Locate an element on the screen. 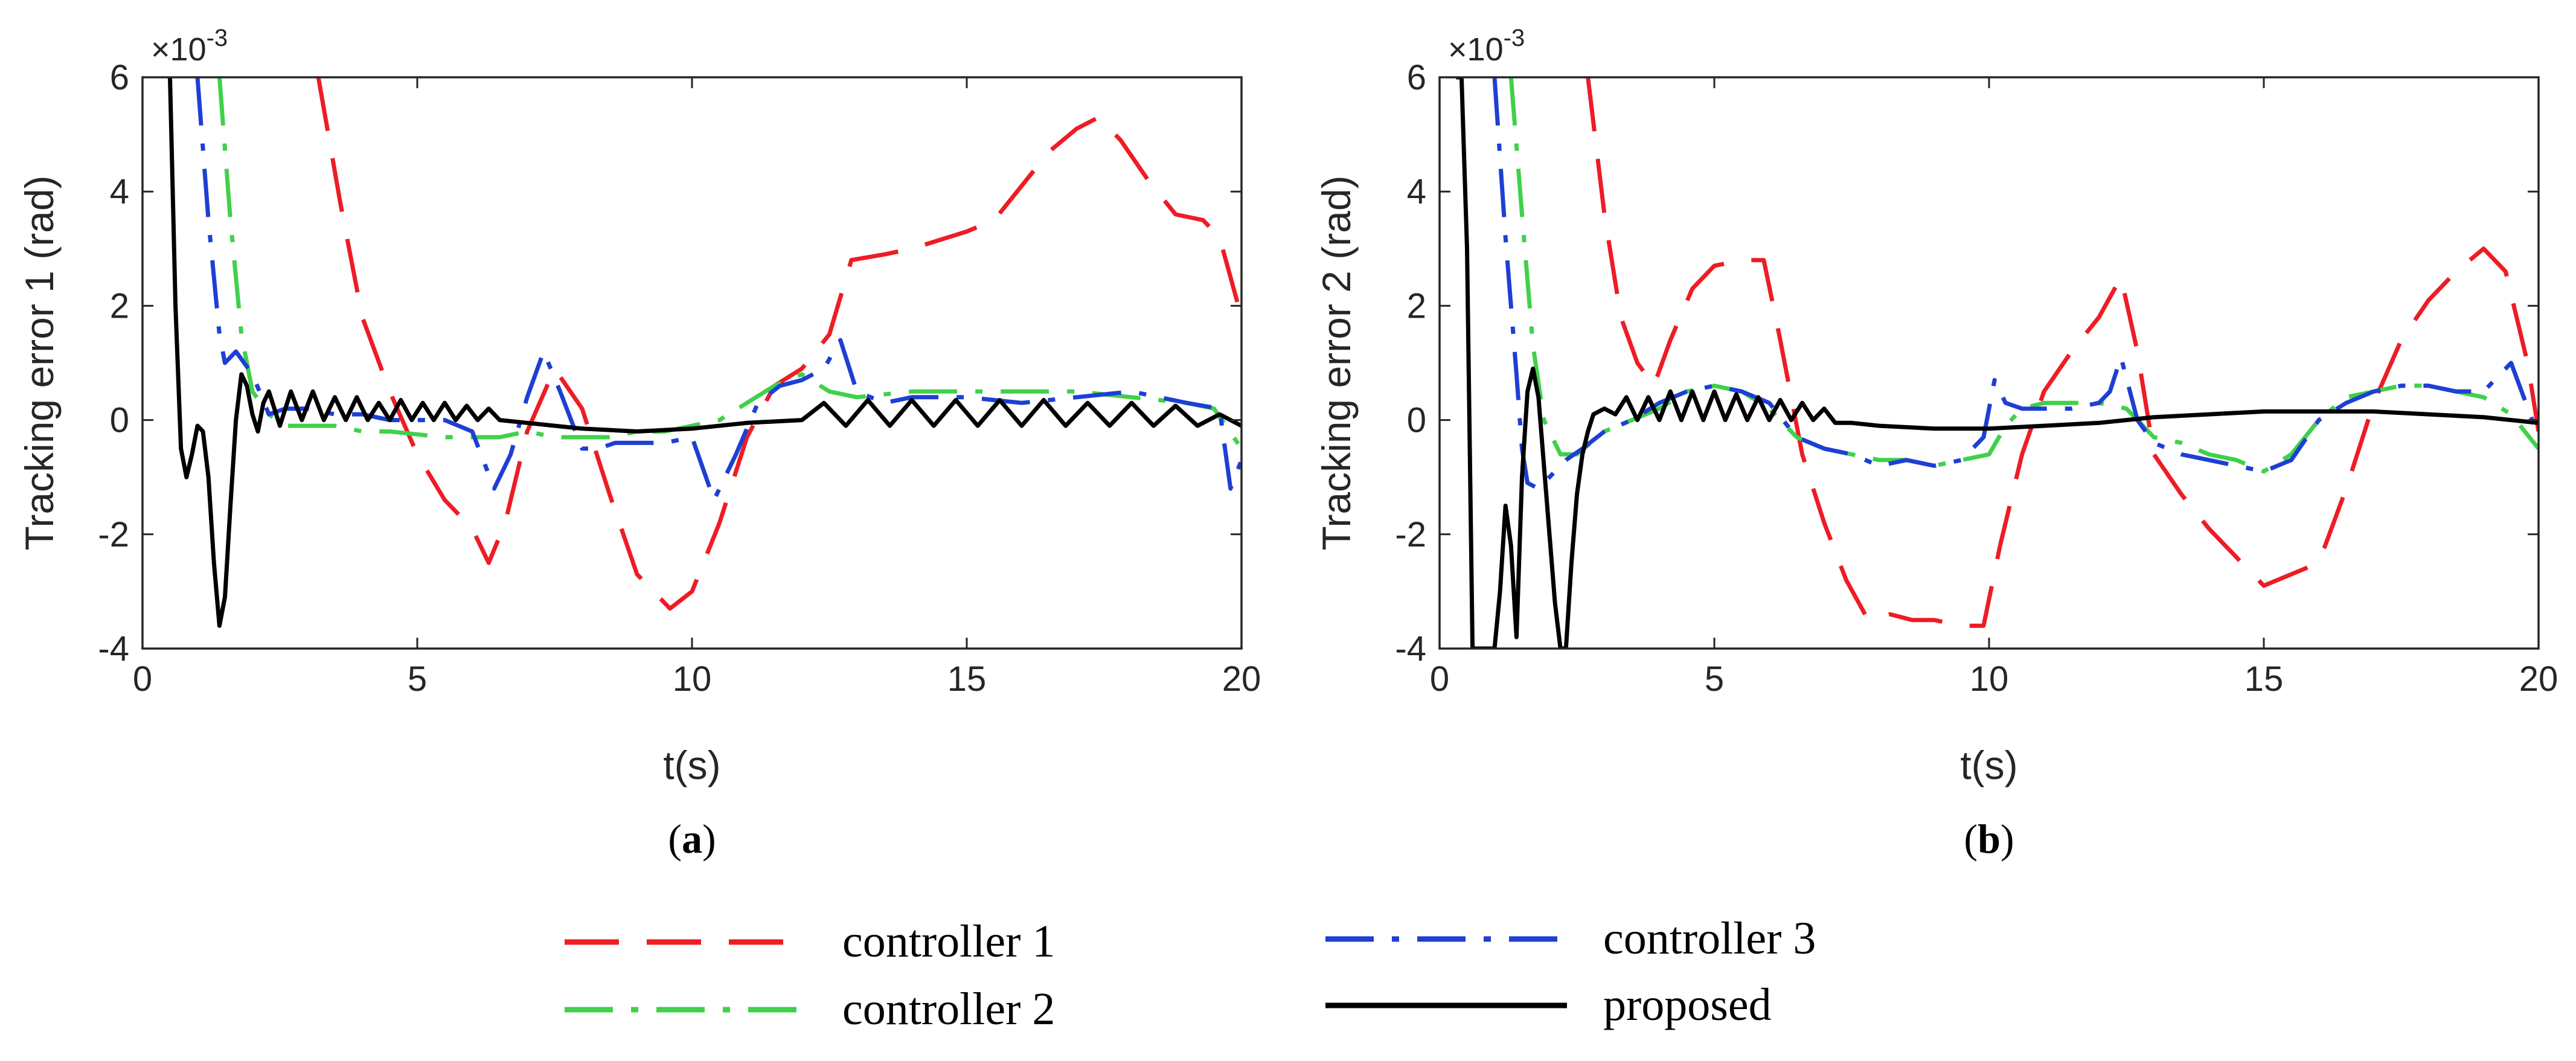  legend-label: controller 2 is located at coordinates (948, 1009).